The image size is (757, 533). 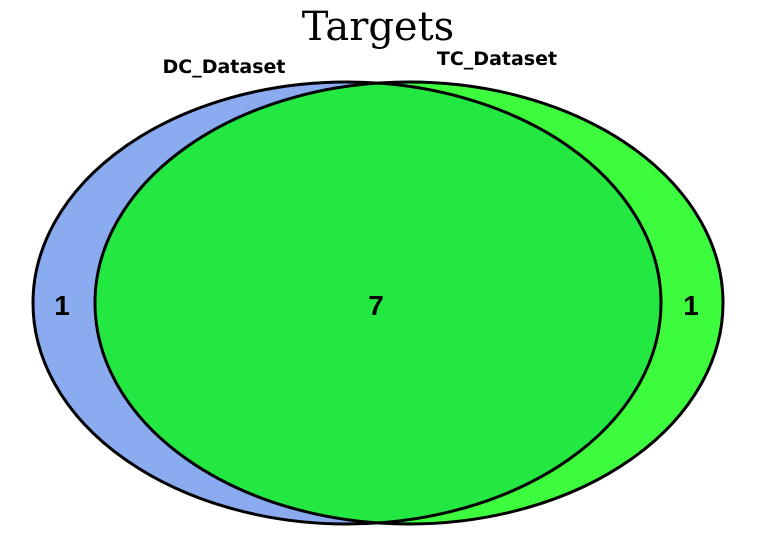 What do you see at coordinates (497, 59) in the screenshot?
I see `set-label-tc: TC_Dataset` at bounding box center [497, 59].